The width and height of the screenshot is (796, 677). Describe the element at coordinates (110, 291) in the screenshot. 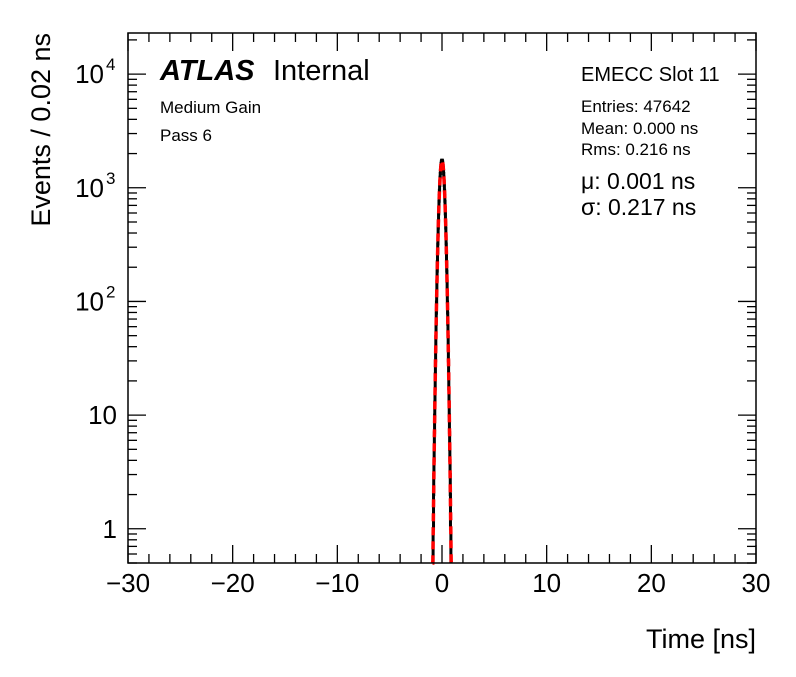

I see `y-tick-exponent: 2` at that location.